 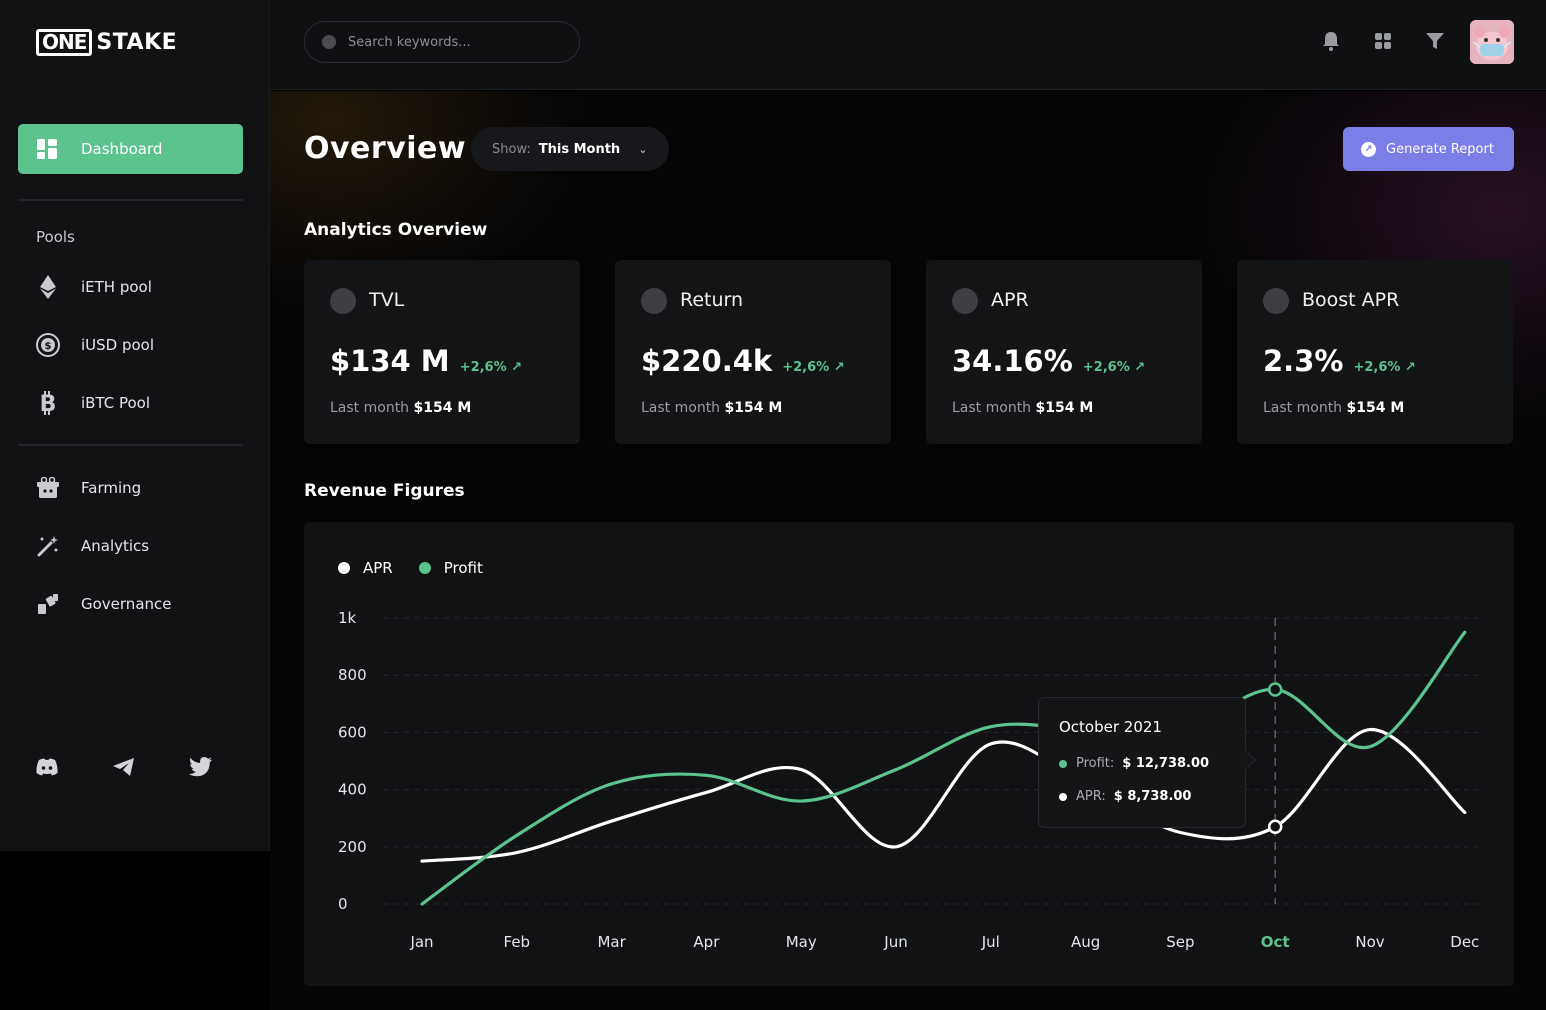 I want to click on pools-section-title: Pools, so click(x=55, y=237).